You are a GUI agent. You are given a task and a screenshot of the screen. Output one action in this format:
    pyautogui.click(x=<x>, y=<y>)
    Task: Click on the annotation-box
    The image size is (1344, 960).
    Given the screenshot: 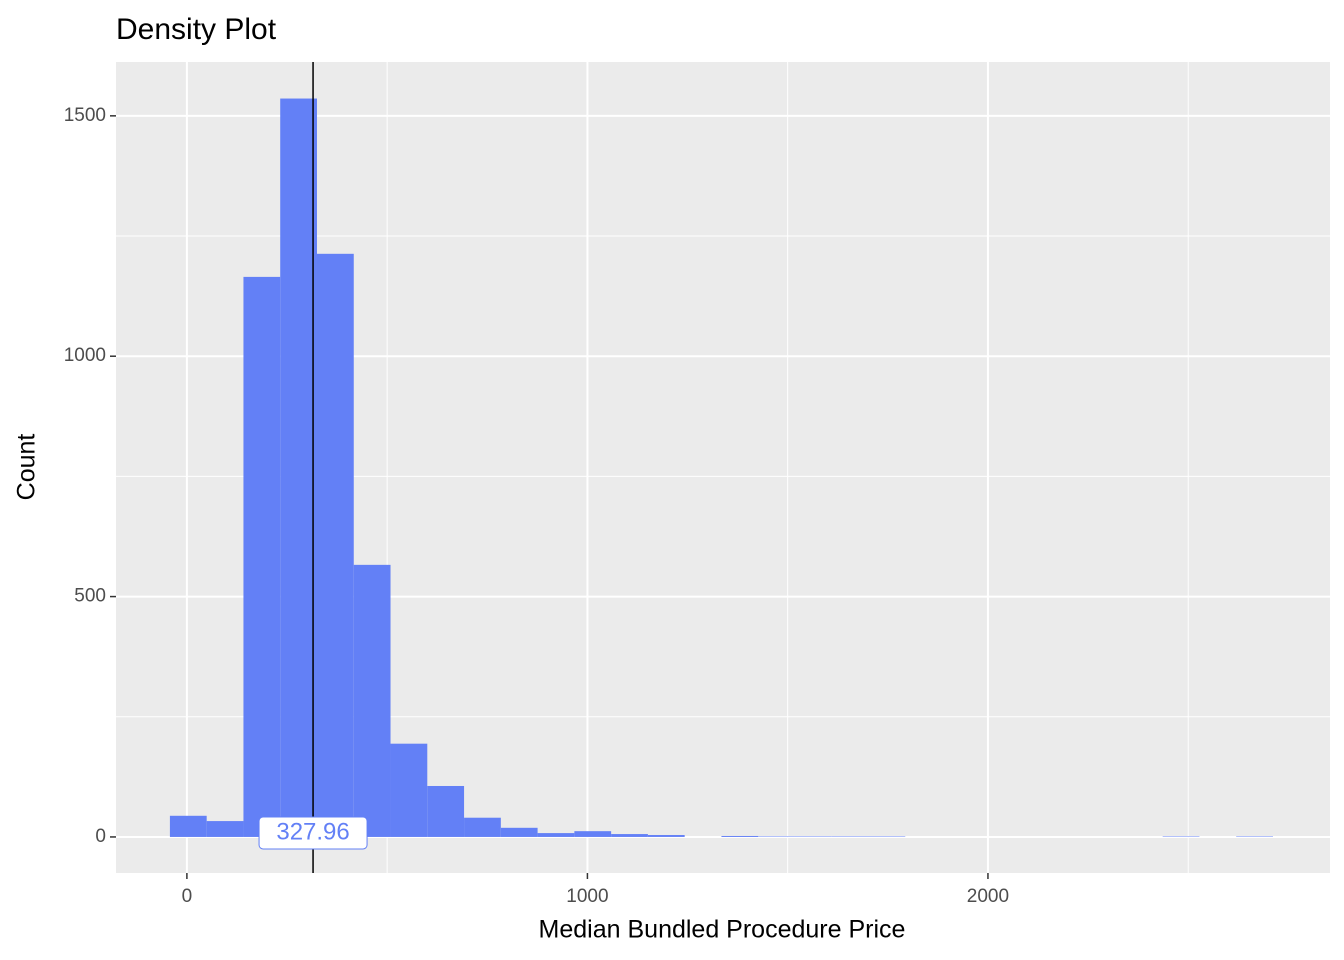 What is the action you would take?
    pyautogui.click(x=313, y=833)
    